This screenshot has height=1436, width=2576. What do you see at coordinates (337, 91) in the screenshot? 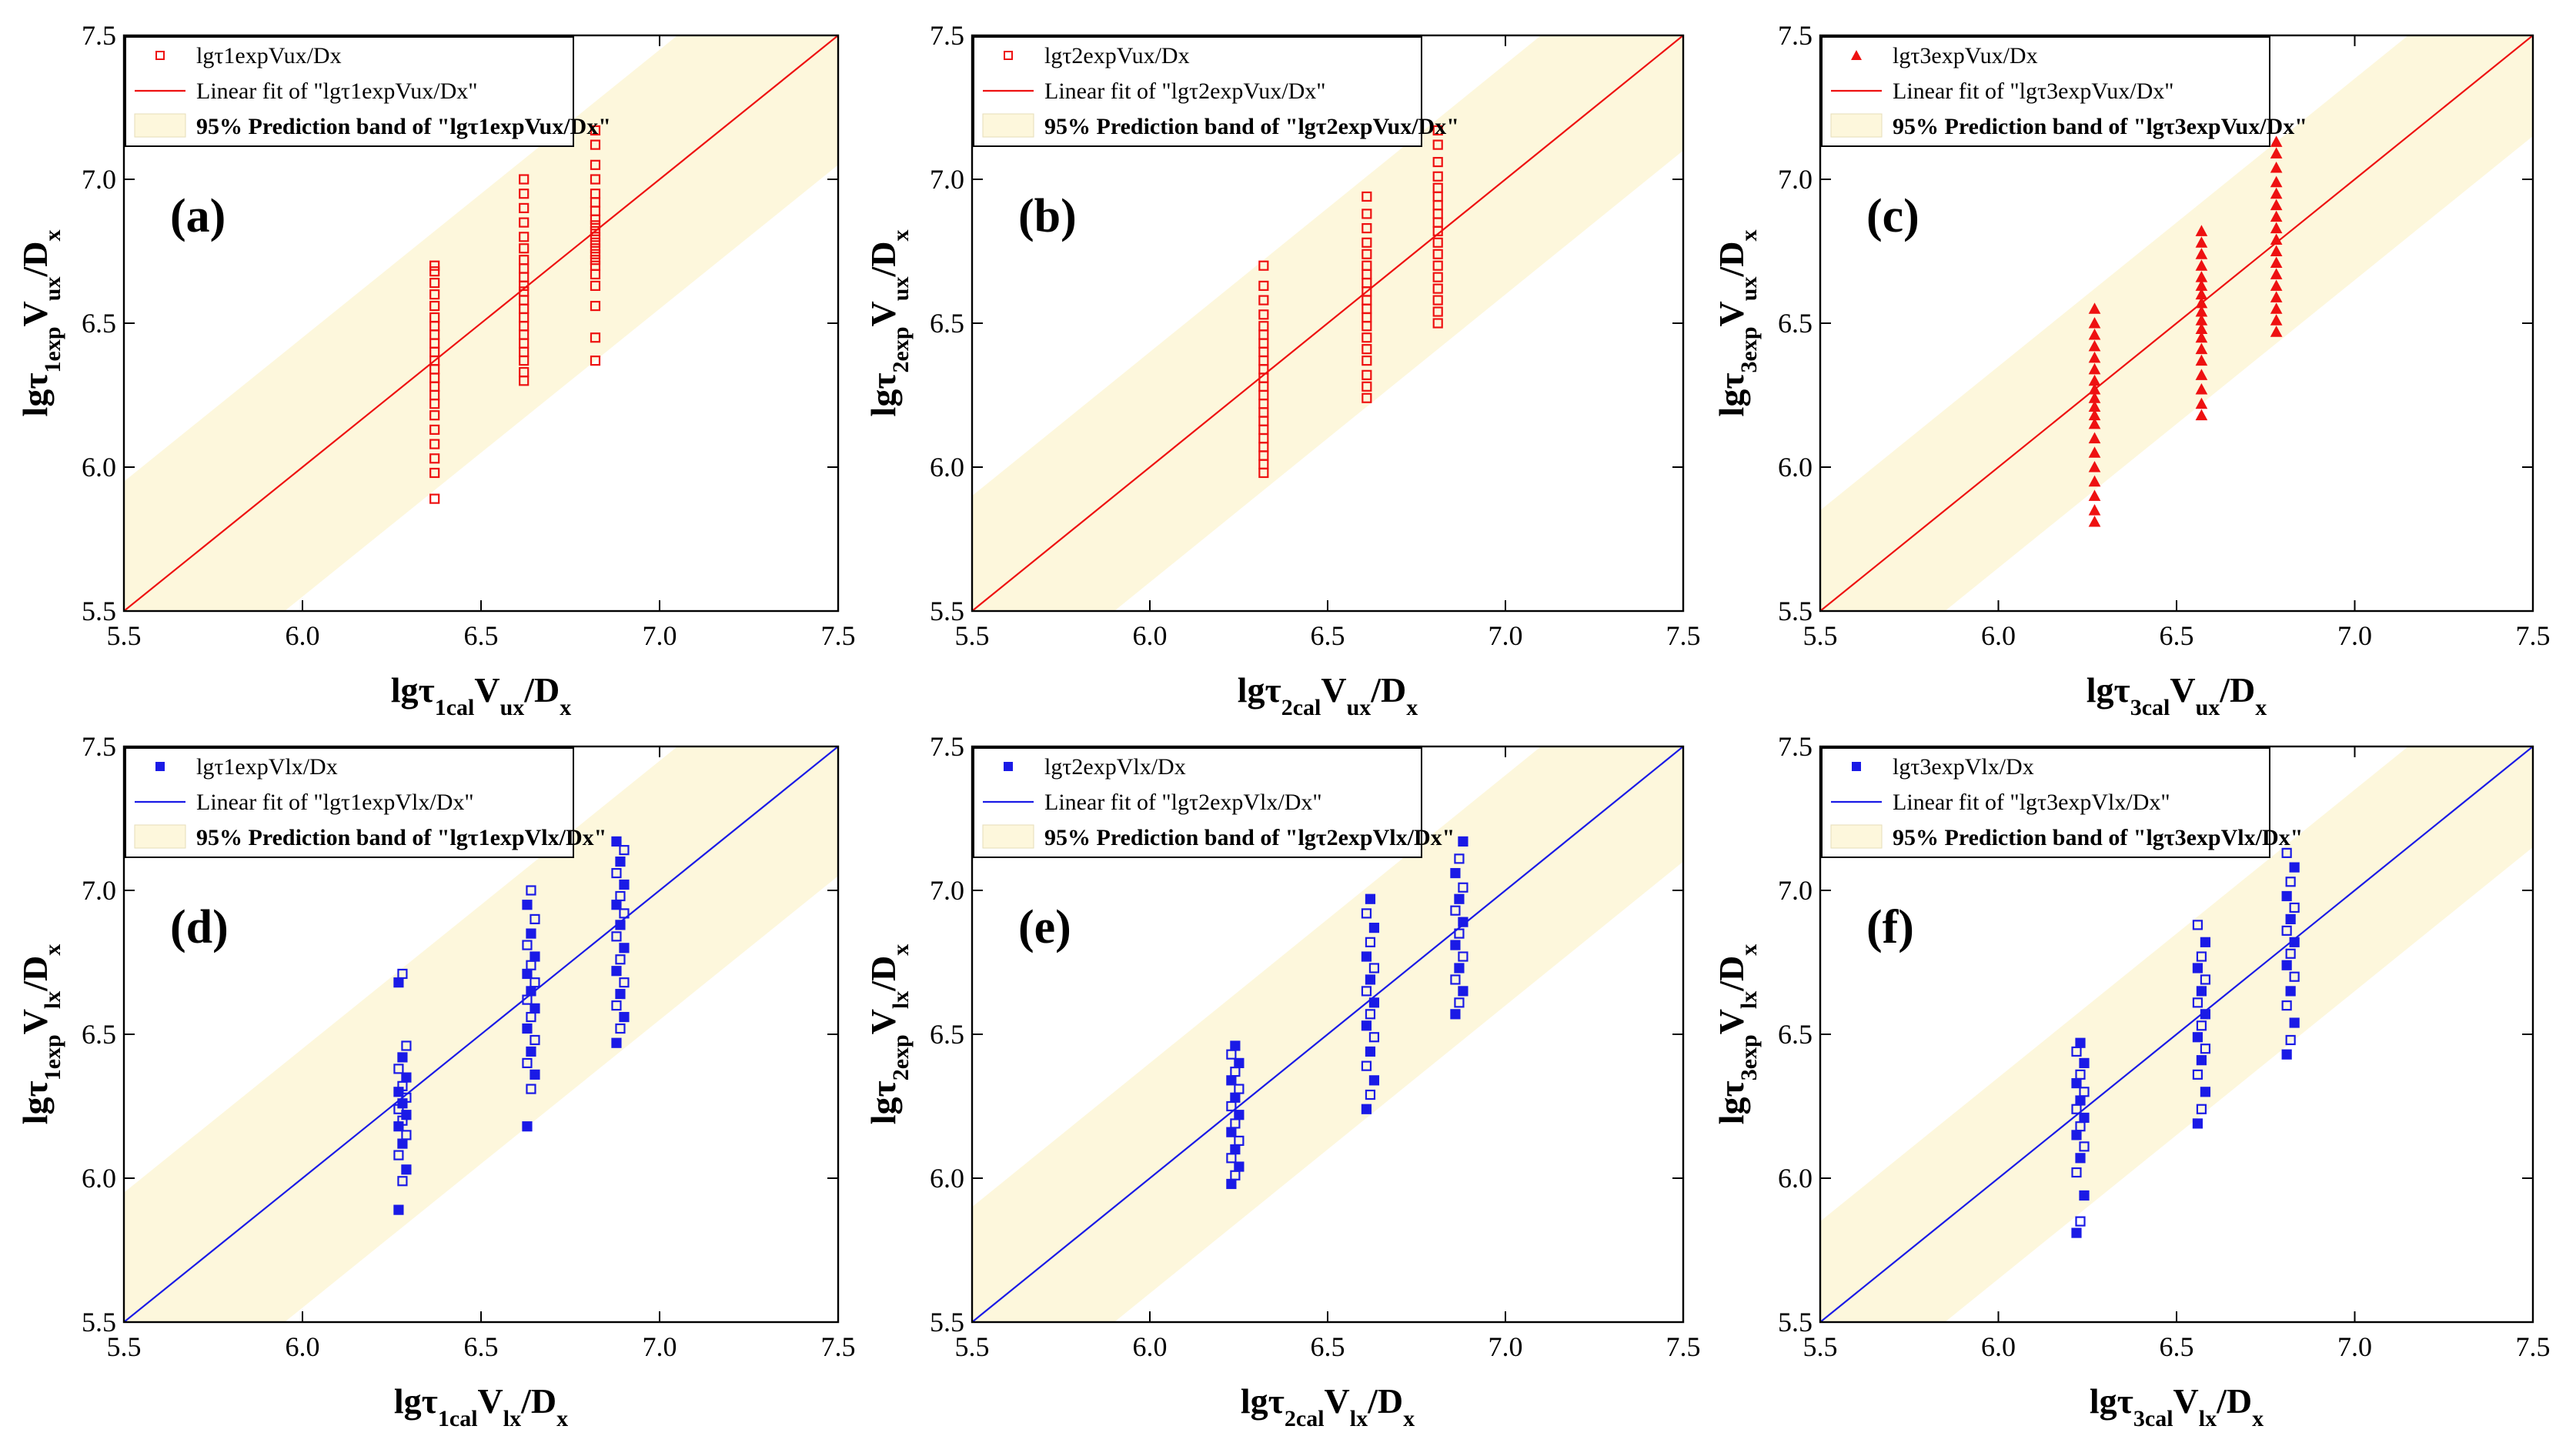
I see `legend-entry-fit: Linear fit of "lgτ1expVux/Dx"` at bounding box center [337, 91].